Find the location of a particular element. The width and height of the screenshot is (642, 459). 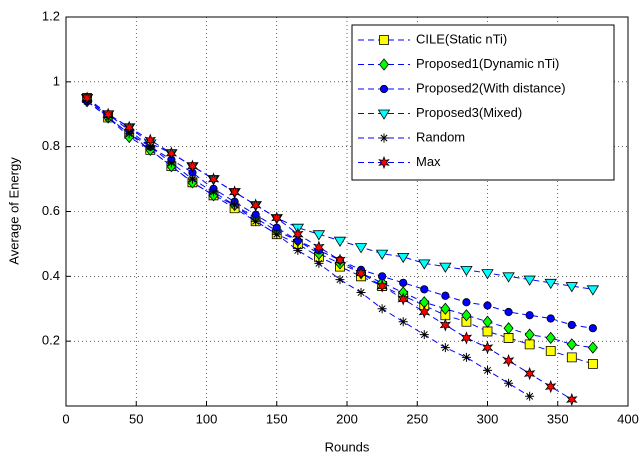

x-tick-label: 0 is located at coordinates (65, 418).